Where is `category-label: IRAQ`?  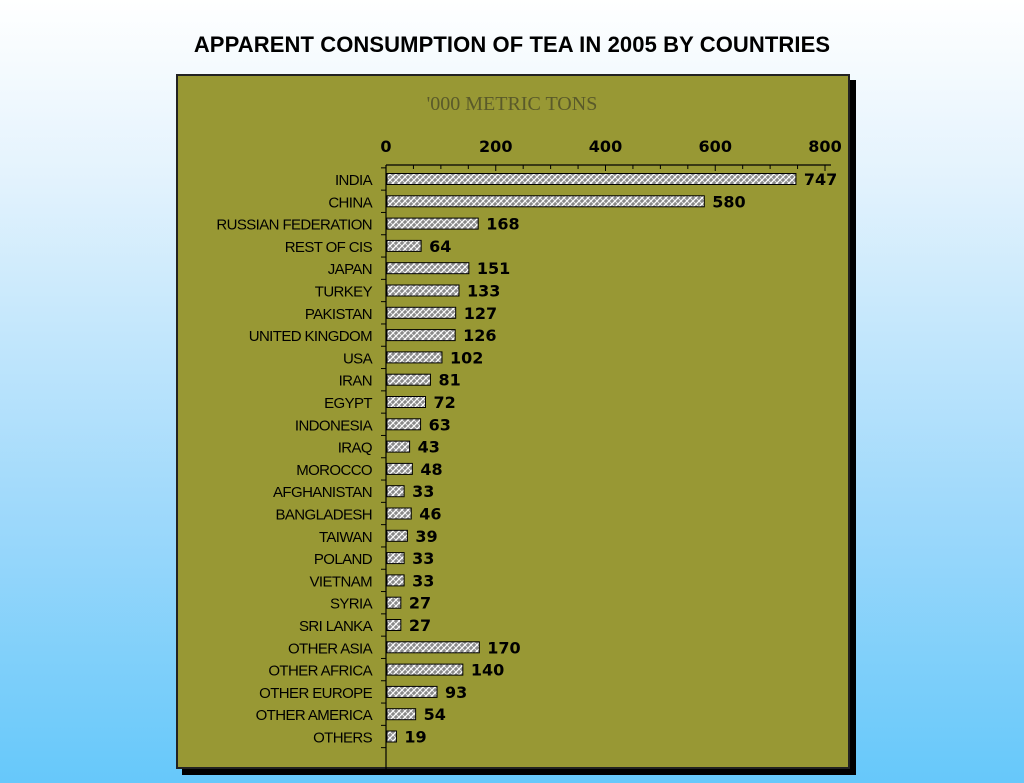 category-label: IRAQ is located at coordinates (355, 448).